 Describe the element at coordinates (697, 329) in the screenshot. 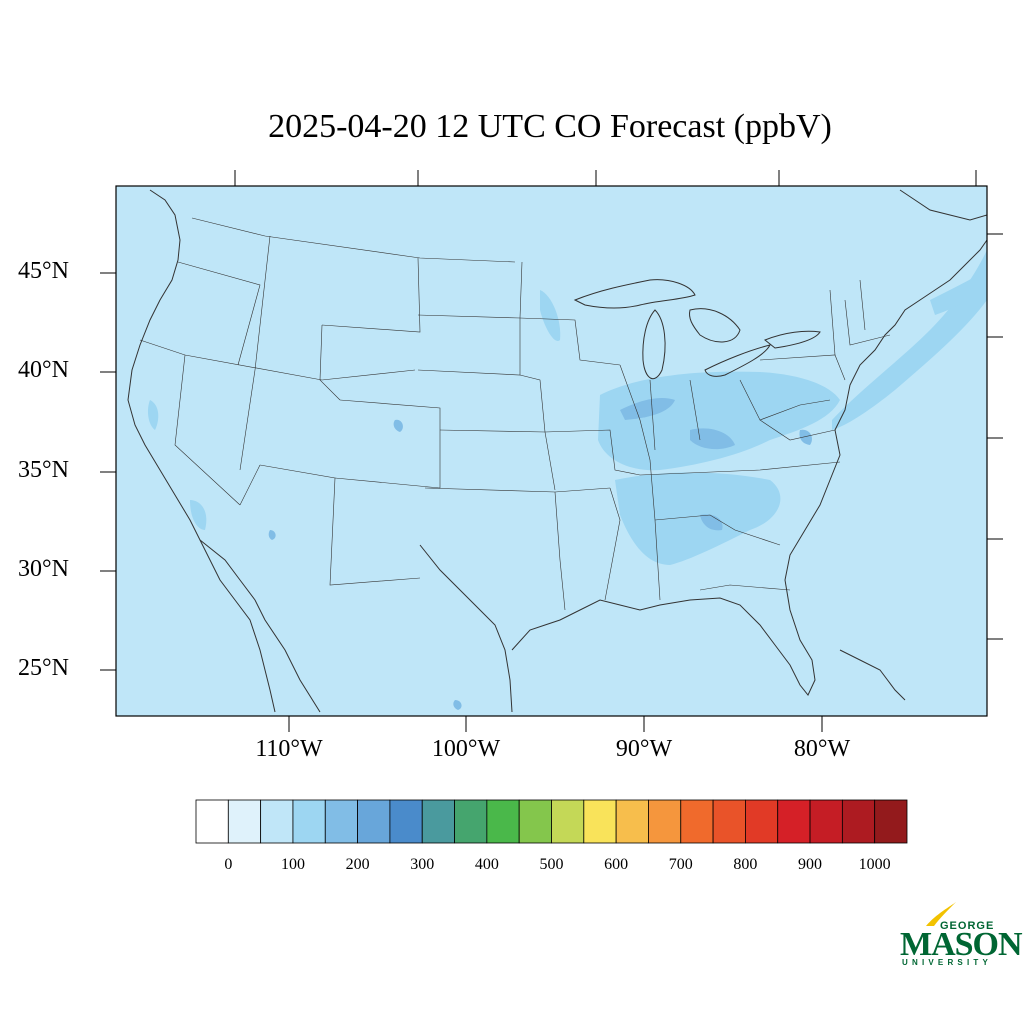

I see `great-lakes` at that location.